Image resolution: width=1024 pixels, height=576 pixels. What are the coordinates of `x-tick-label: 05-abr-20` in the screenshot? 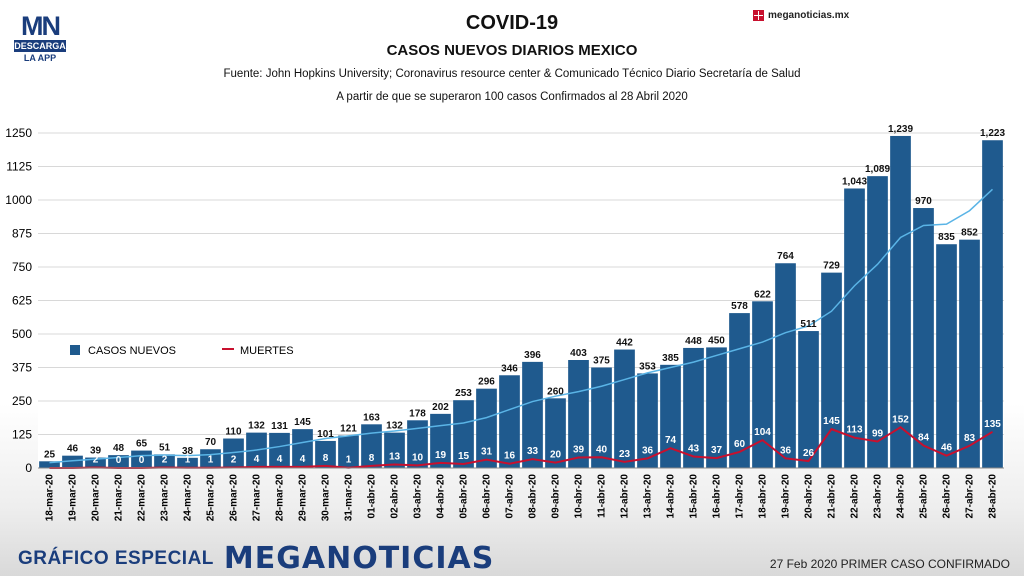 It's located at (464, 496).